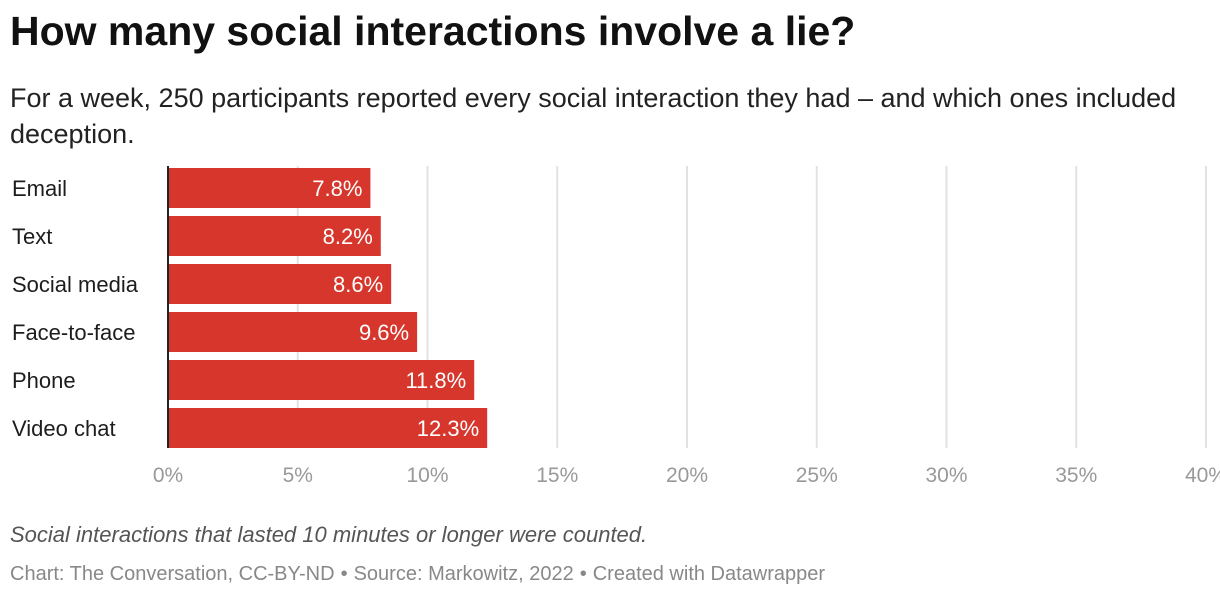 The width and height of the screenshot is (1220, 598). What do you see at coordinates (463, 574) in the screenshot?
I see `credit-source: Source: Markowitz, 2022` at bounding box center [463, 574].